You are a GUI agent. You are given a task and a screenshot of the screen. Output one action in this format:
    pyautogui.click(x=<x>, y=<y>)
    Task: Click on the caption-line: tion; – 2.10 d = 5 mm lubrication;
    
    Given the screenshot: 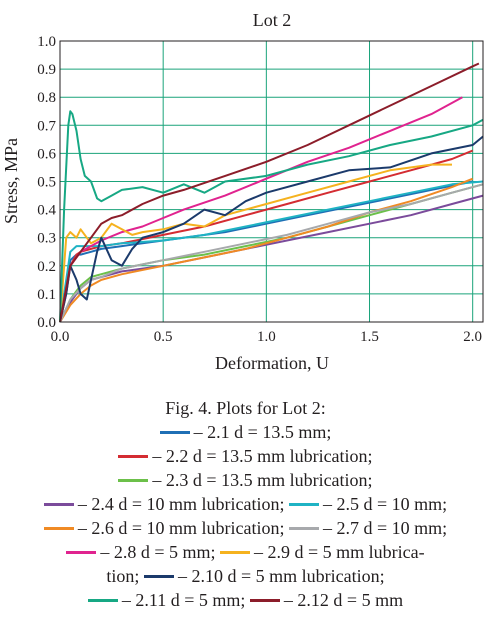 What is the action you would take?
    pyautogui.click(x=245, y=576)
    